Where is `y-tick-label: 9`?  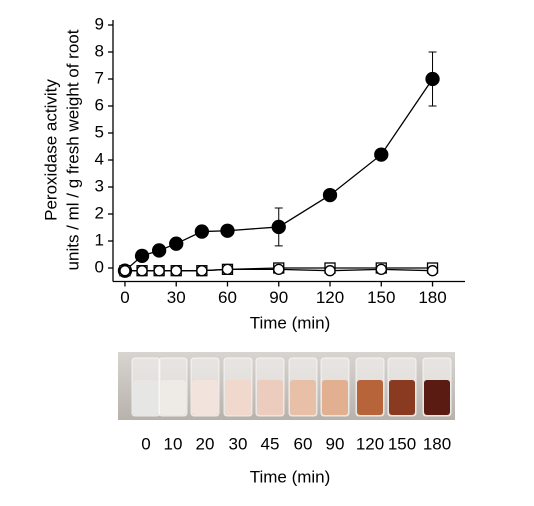
y-tick-label: 9 is located at coordinates (99, 23).